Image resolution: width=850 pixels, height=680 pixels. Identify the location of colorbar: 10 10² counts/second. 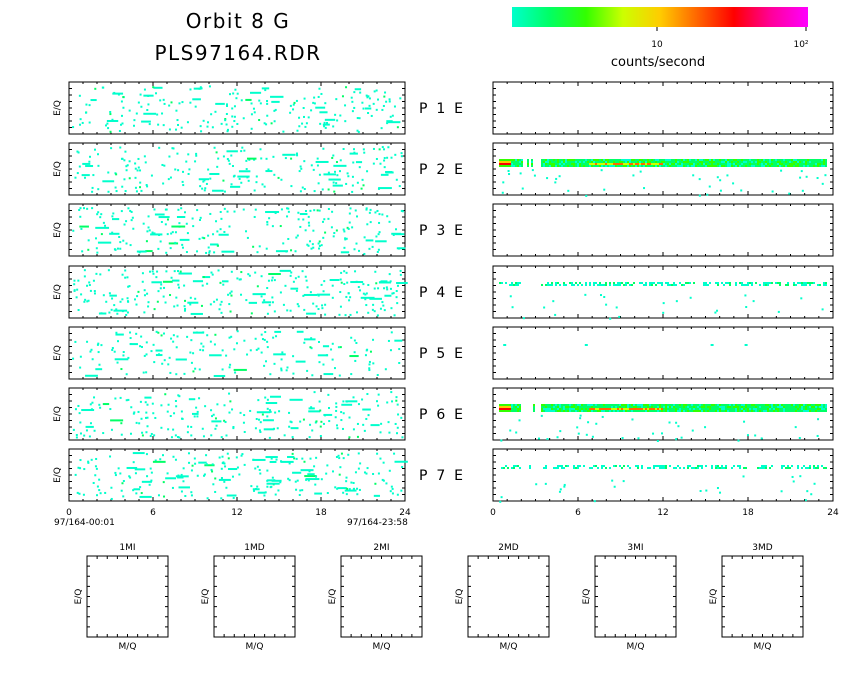
(660, 38).